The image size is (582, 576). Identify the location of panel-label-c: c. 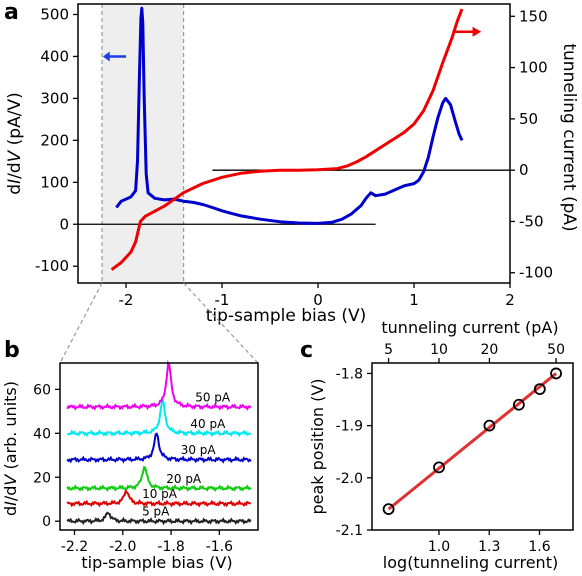
(306, 350).